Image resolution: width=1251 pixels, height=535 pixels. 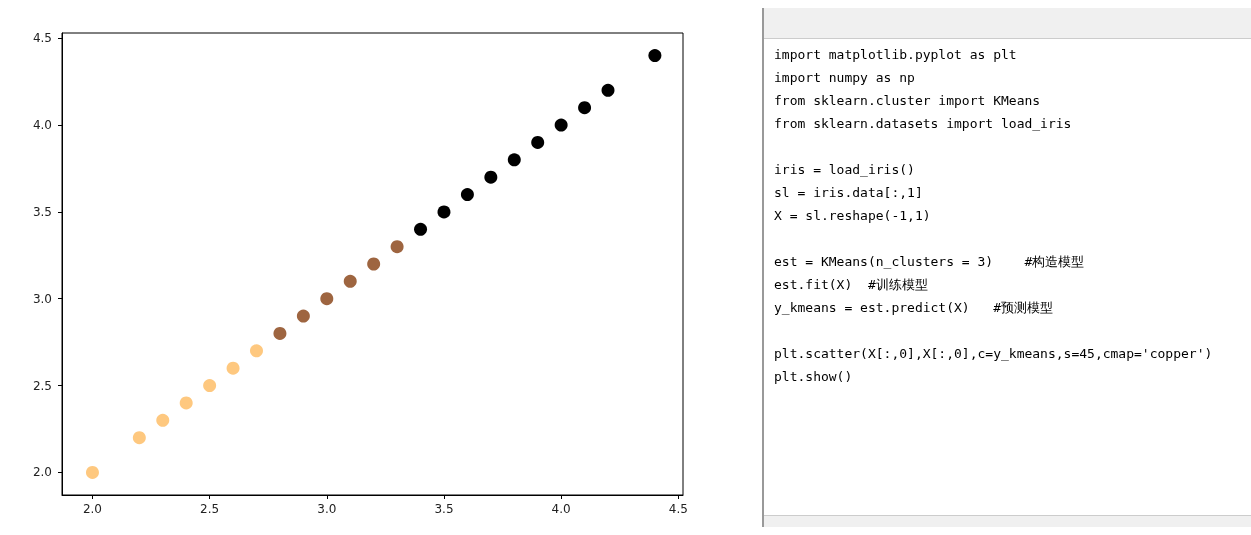 What do you see at coordinates (327, 509) in the screenshot?
I see `x-tick-label: 3.0` at bounding box center [327, 509].